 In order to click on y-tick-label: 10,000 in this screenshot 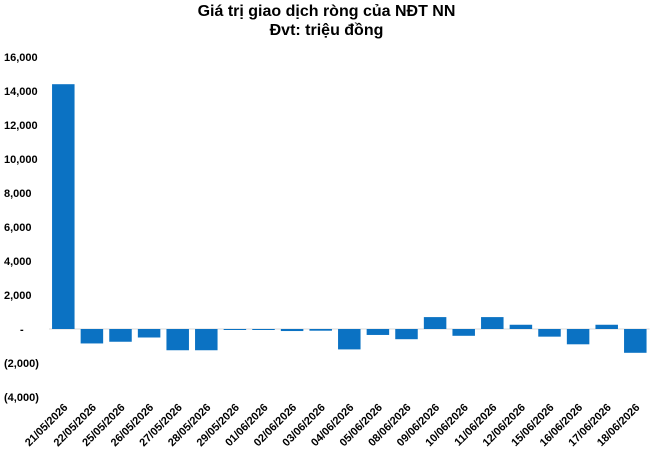, I will do `click(21, 160)`.